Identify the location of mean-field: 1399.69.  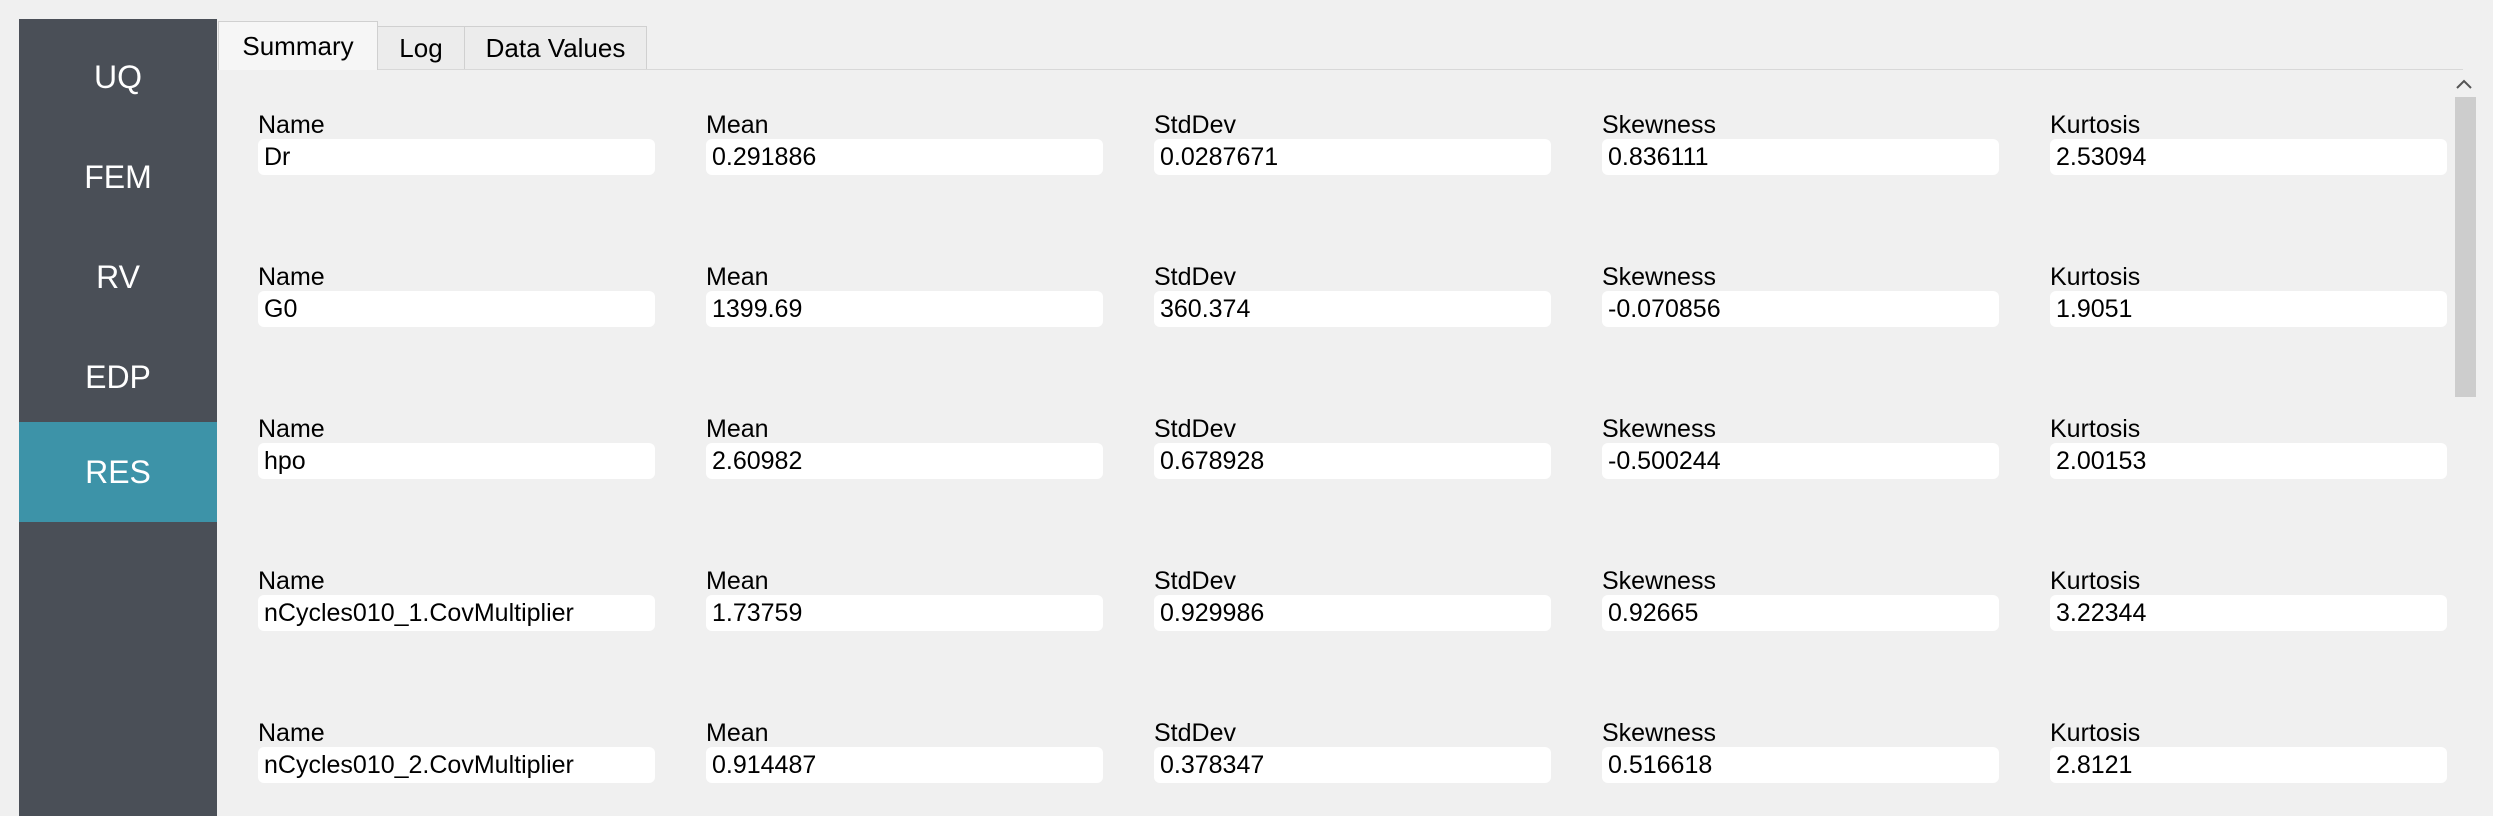
(904, 309).